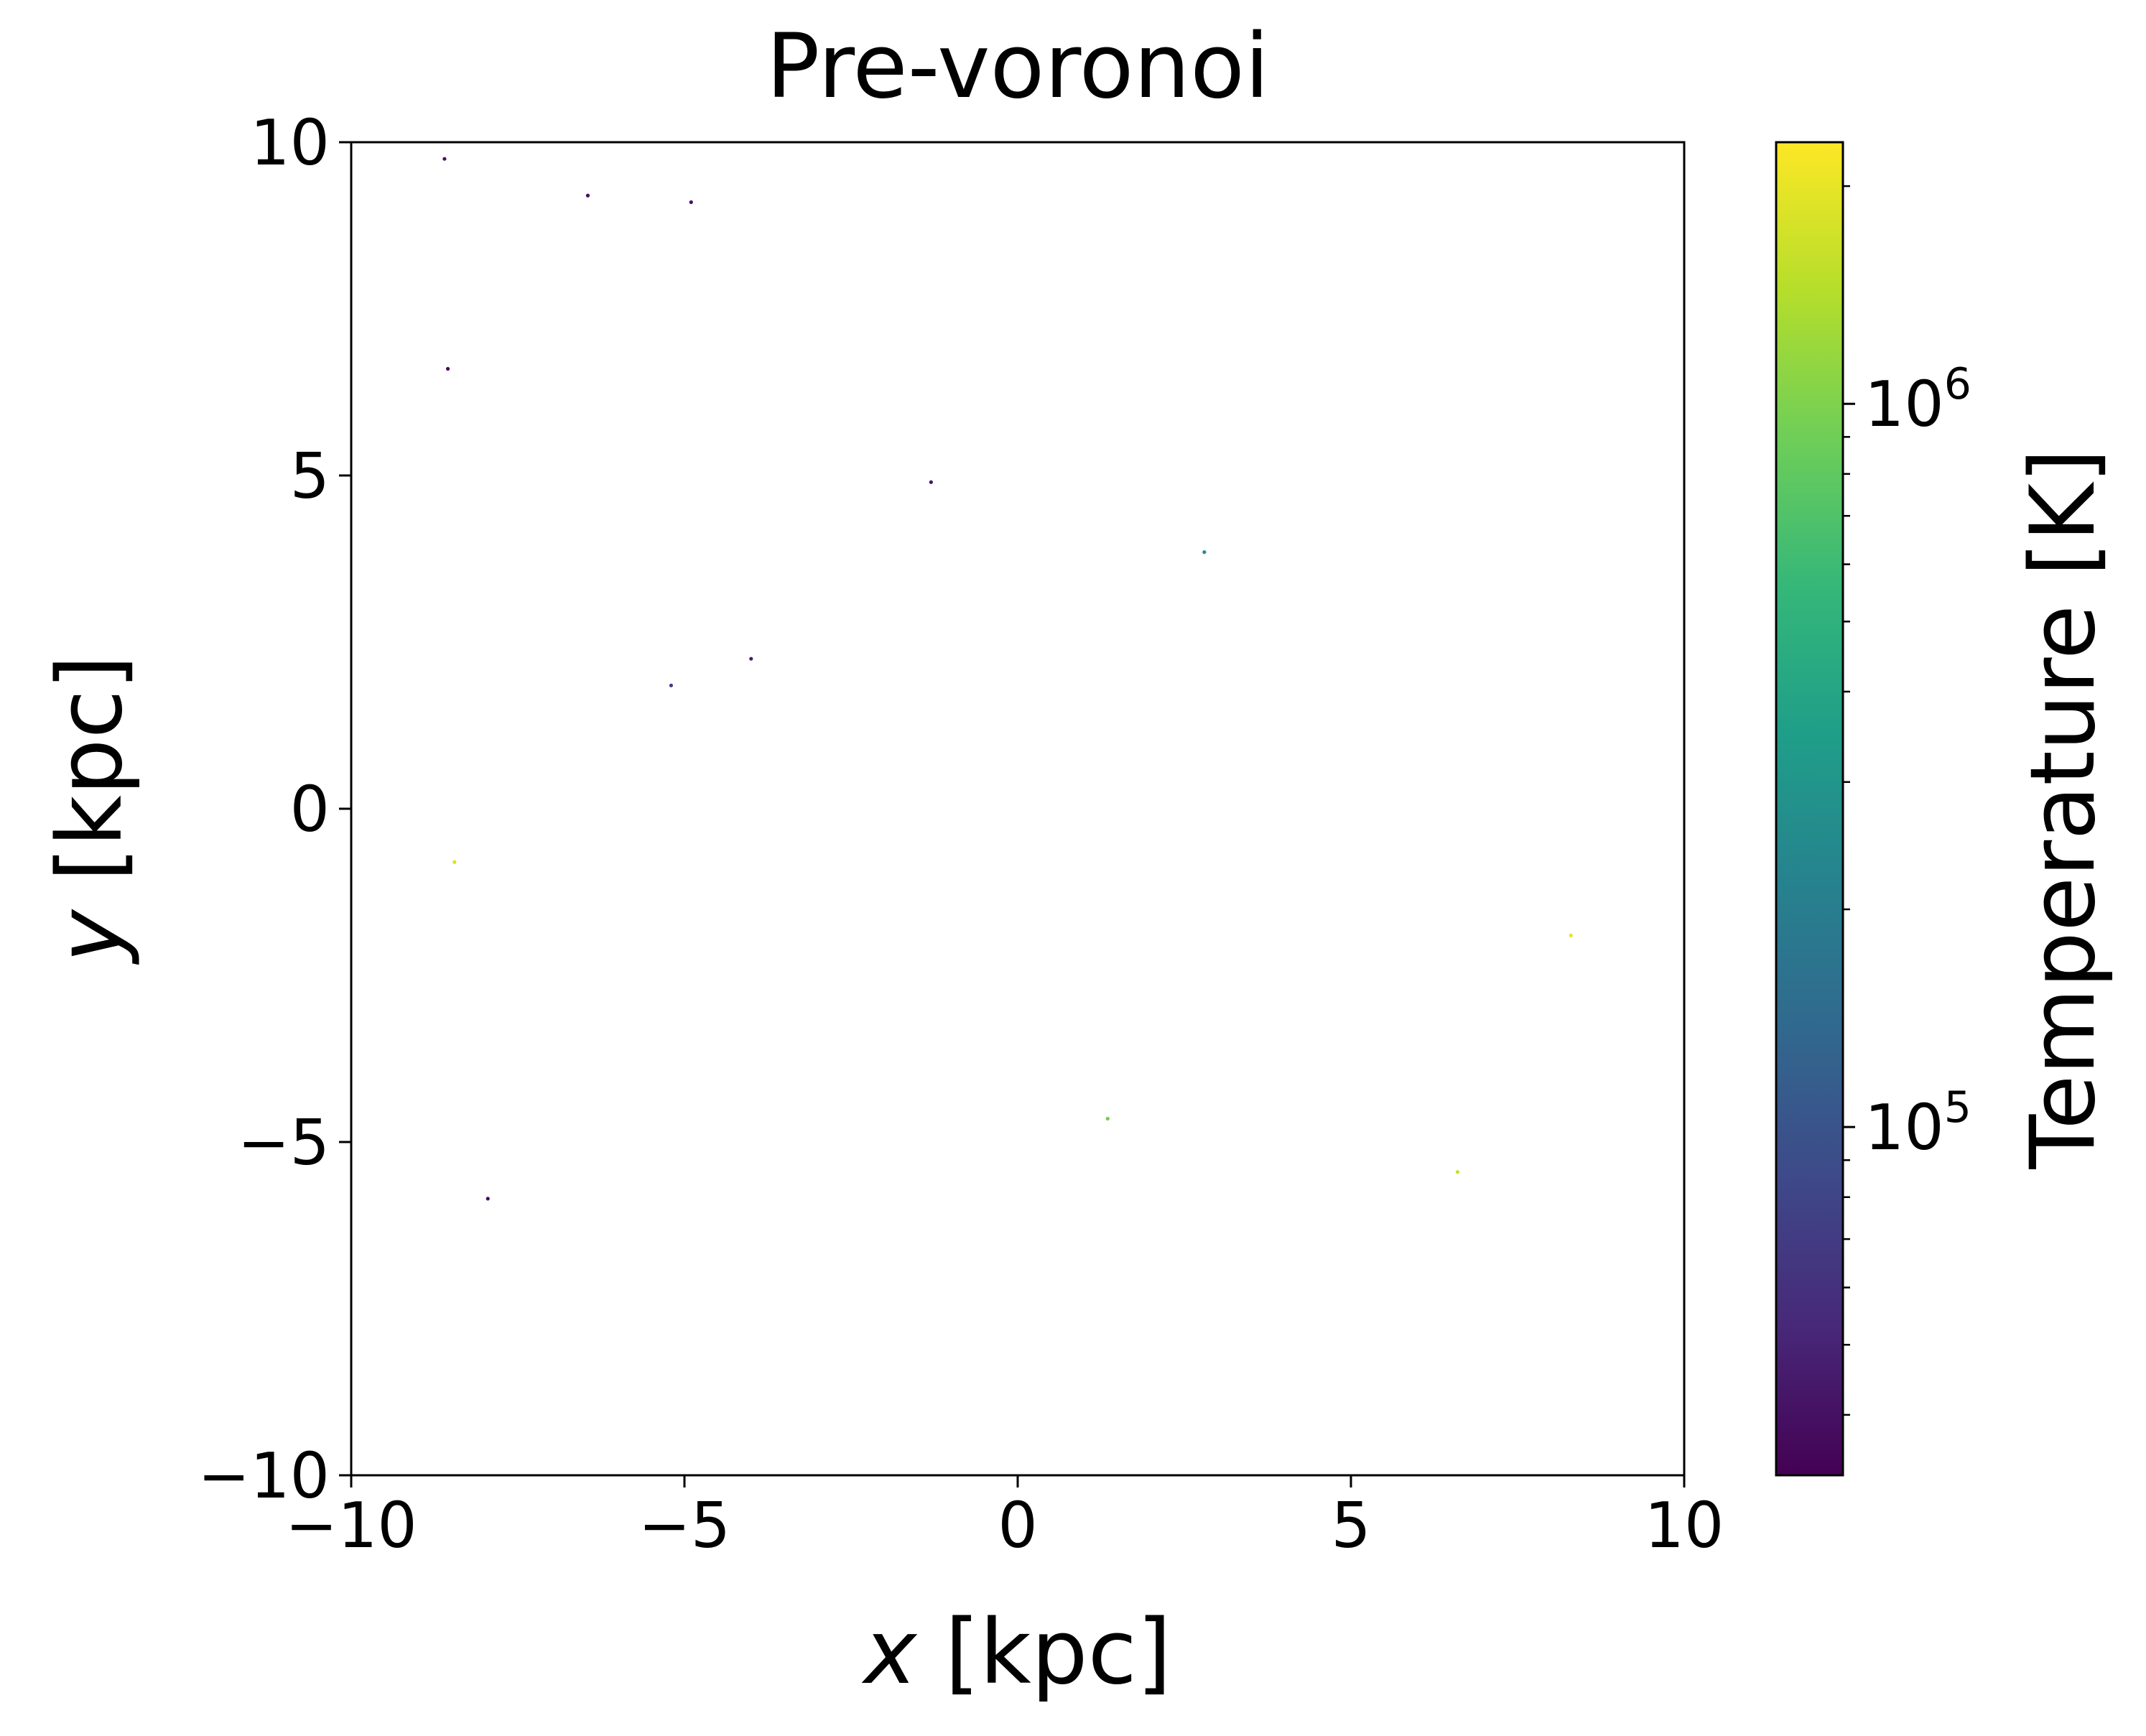  Describe the element at coordinates (310, 809) in the screenshot. I see `y-tick-label: 0` at that location.